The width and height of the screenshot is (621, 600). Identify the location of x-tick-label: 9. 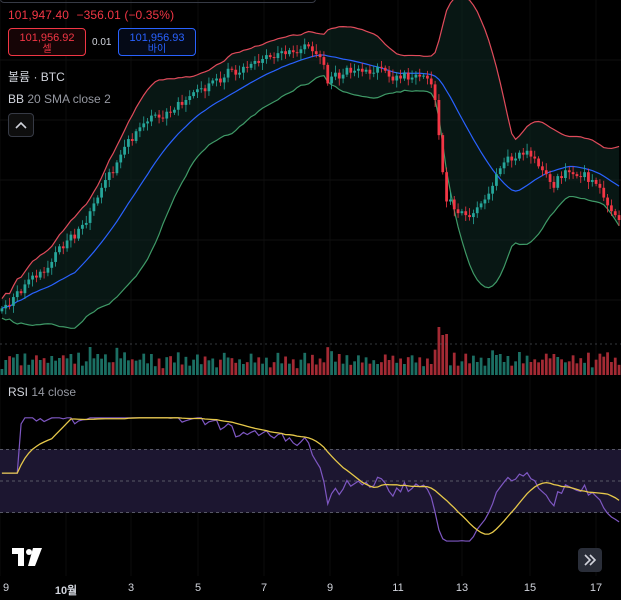
(330, 588).